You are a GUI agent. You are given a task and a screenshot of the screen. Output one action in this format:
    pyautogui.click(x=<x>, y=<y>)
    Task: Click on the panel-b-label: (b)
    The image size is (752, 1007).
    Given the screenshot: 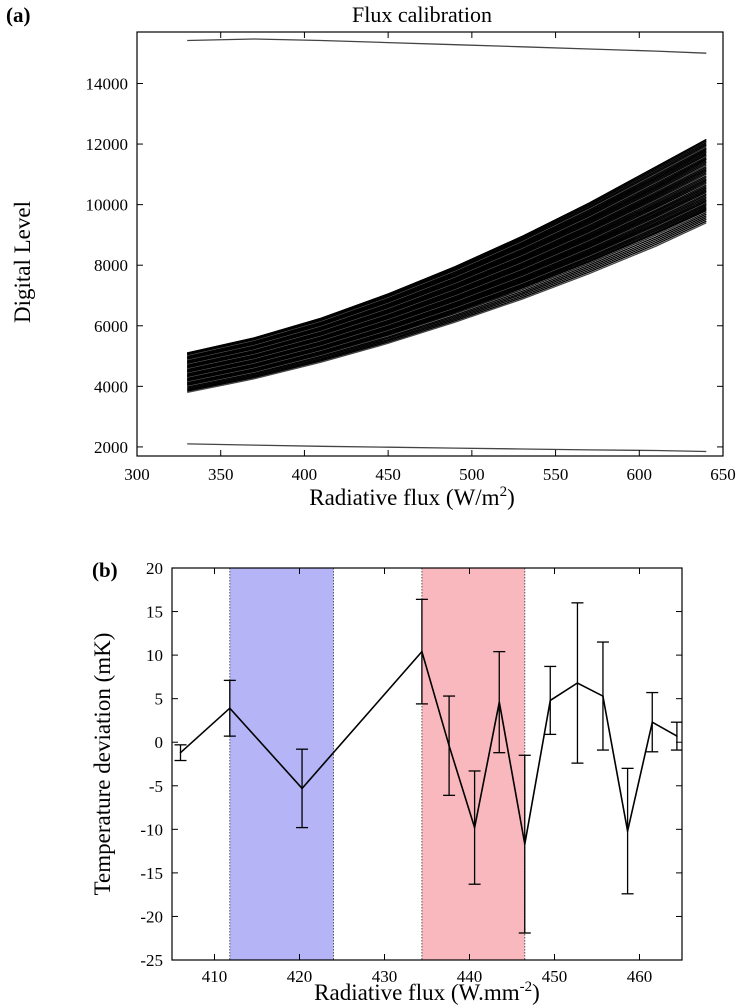 What is the action you would take?
    pyautogui.click(x=105, y=570)
    